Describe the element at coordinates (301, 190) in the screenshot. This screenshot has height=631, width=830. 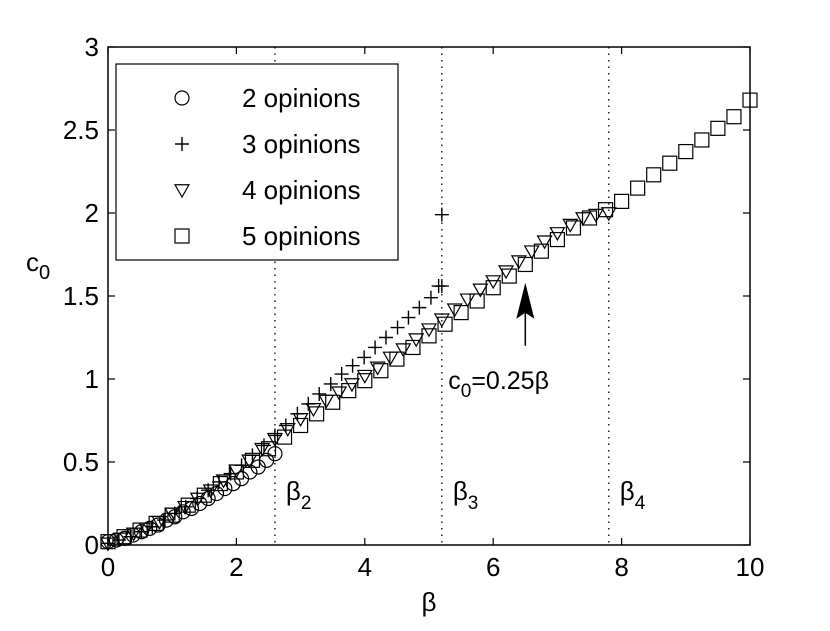
I see `legend-label: 4 opinions` at that location.